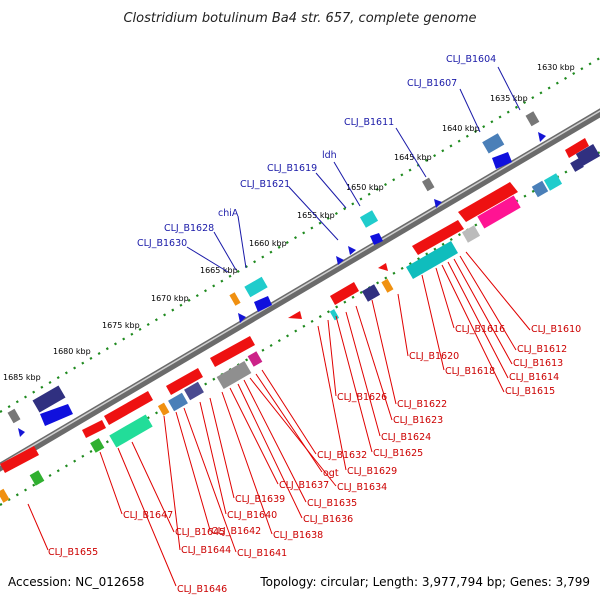 The height and width of the screenshot is (600, 600). What do you see at coordinates (260, 499) in the screenshot?
I see `gene-label: CLJ_B1639` at bounding box center [260, 499].